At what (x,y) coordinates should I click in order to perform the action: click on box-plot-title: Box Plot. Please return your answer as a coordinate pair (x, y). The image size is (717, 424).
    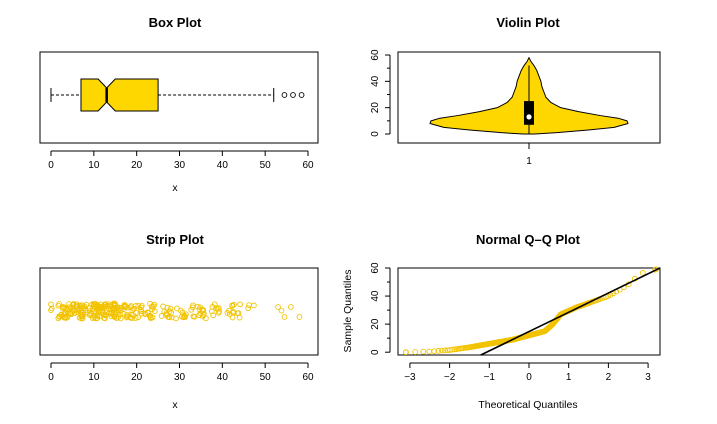
    Looking at the image, I should click on (175, 22).